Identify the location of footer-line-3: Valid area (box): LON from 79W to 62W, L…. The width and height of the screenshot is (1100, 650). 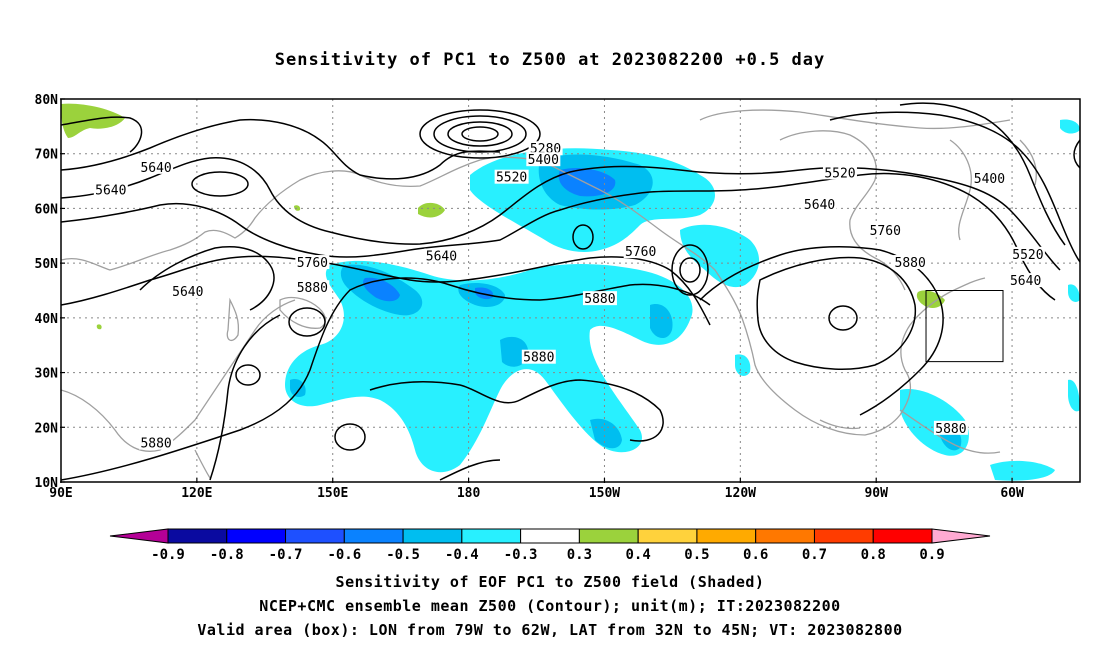
(550, 630).